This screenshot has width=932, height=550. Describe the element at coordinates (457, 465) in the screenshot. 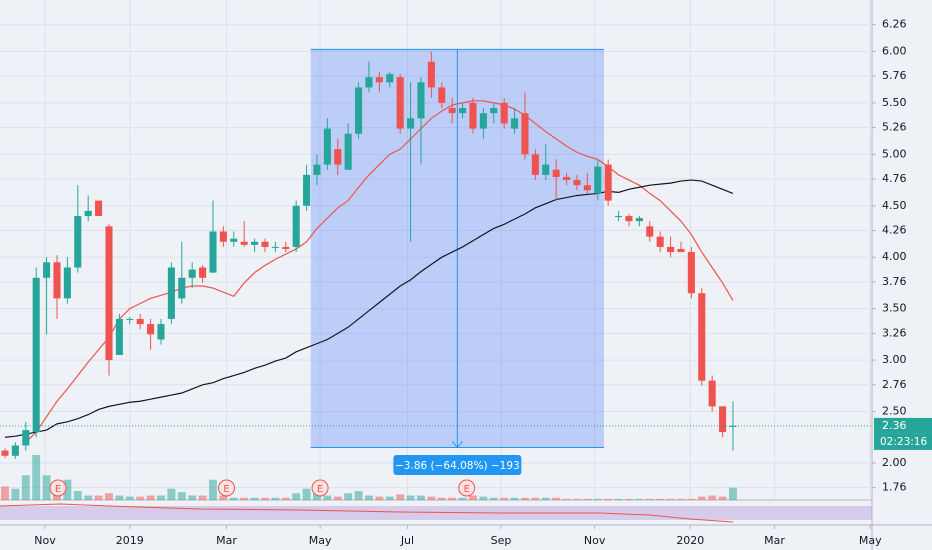

I see `measure-label-bg` at that location.